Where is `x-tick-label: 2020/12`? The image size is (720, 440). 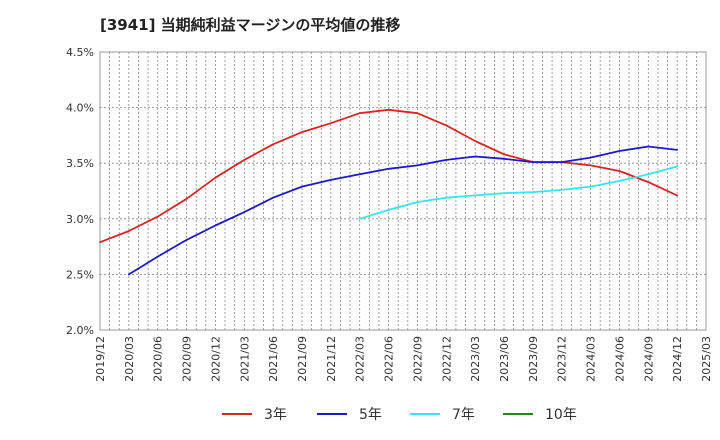
x-tick-label: 2020/12 is located at coordinates (215, 359).